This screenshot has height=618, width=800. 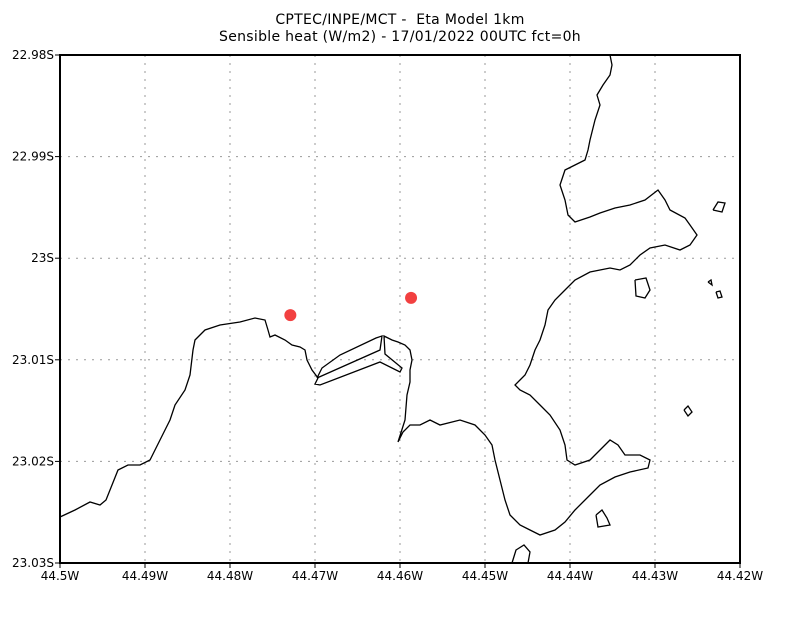 What do you see at coordinates (33, 157) in the screenshot?
I see `y-tick-label: 22.99S` at bounding box center [33, 157].